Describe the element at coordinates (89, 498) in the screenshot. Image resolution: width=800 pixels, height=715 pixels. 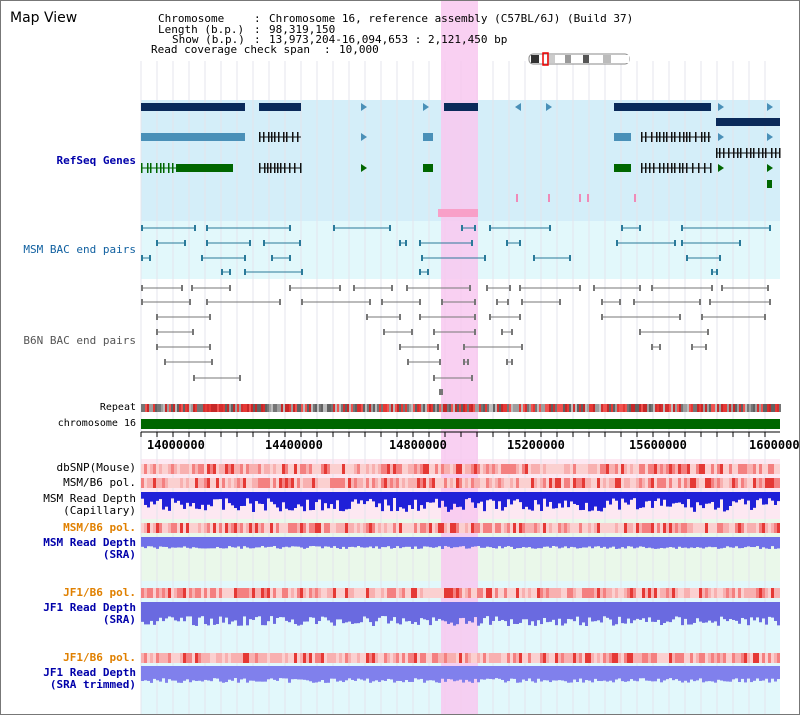
I see `track-label-msm-depth-cap-1: MSM Read Depth` at that location.